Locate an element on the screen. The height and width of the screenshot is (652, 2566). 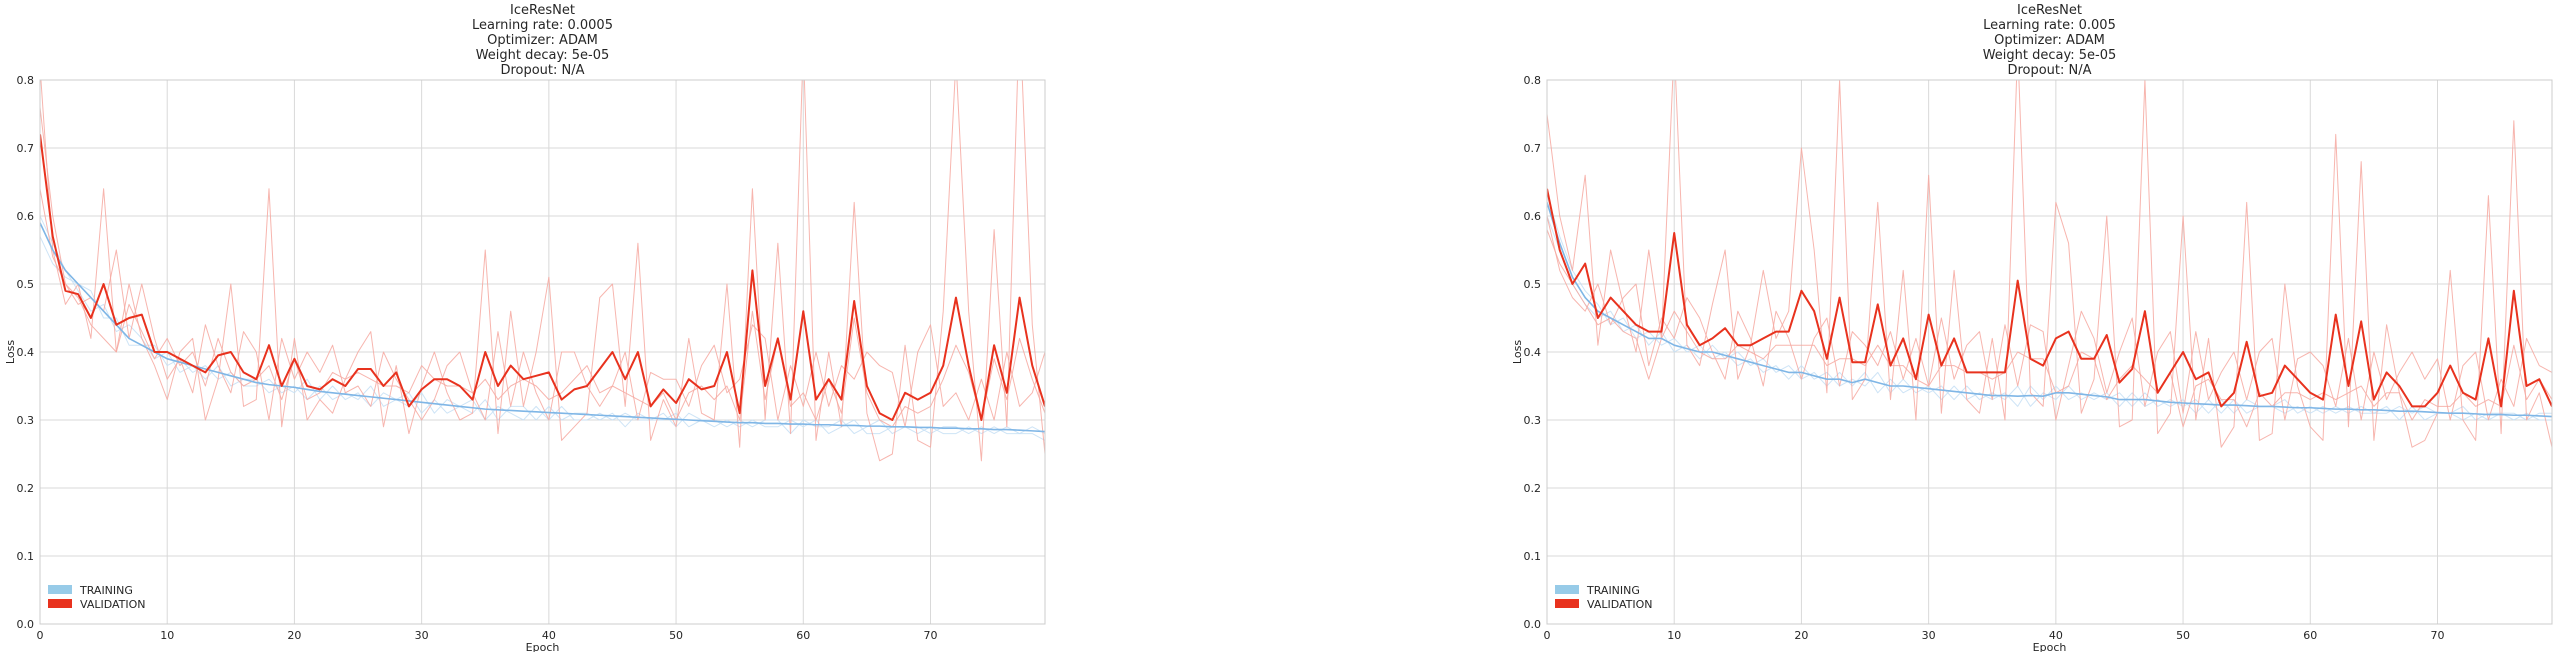
chart-title-line: Learning rate: 0.0005 is located at coordinates (542, 25).